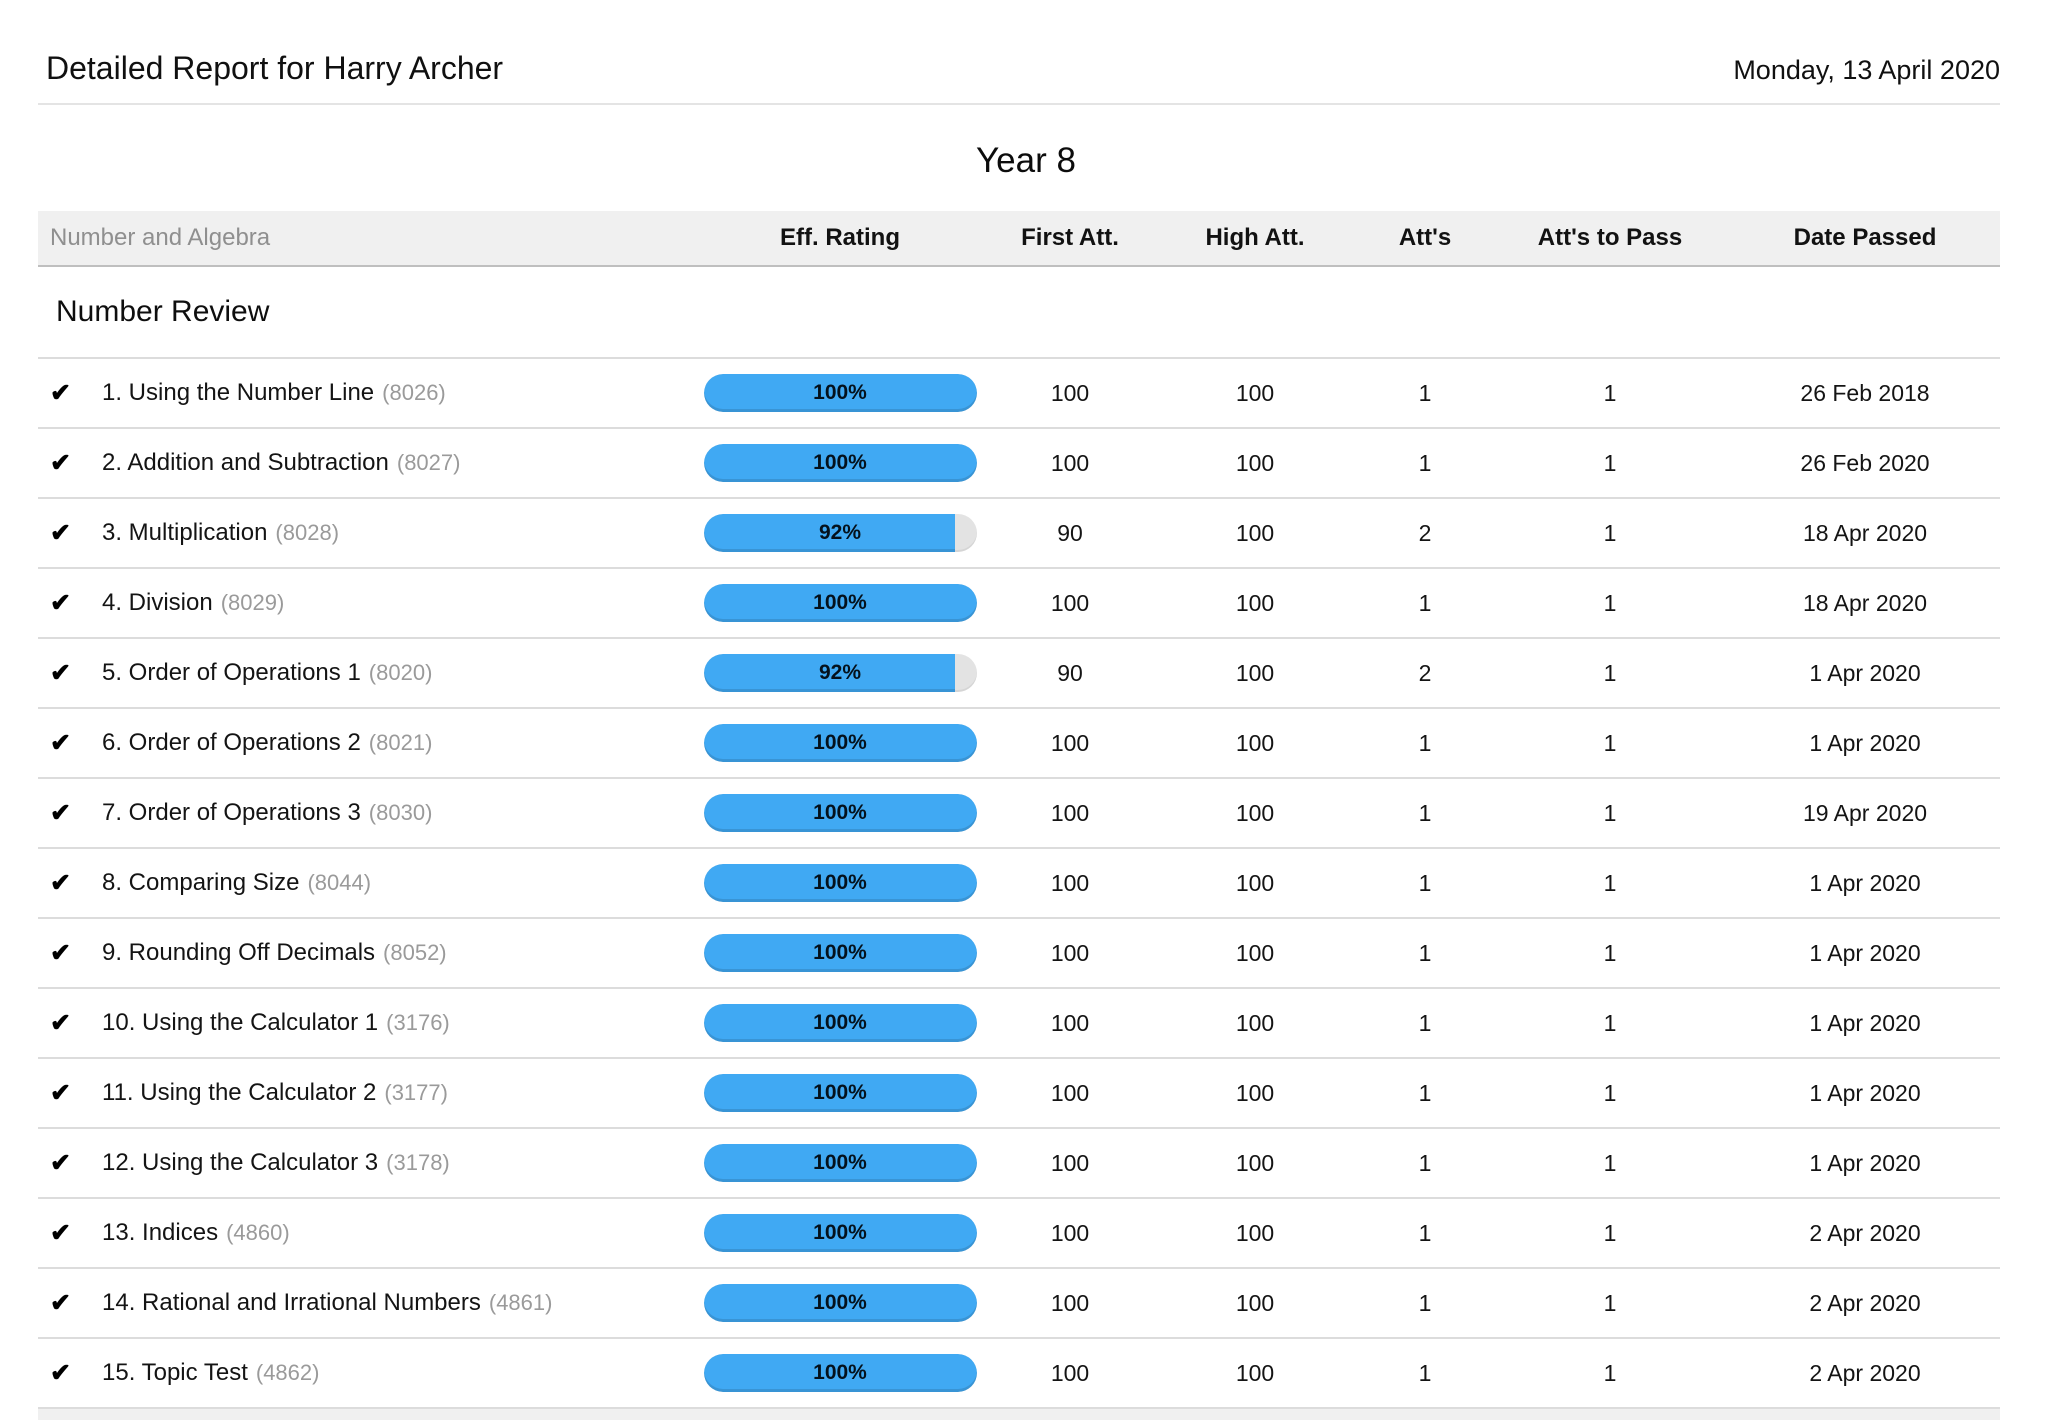 This screenshot has width=2052, height=1420. Describe the element at coordinates (400, 742) in the screenshot. I see `lesson-code: (8021)` at that location.